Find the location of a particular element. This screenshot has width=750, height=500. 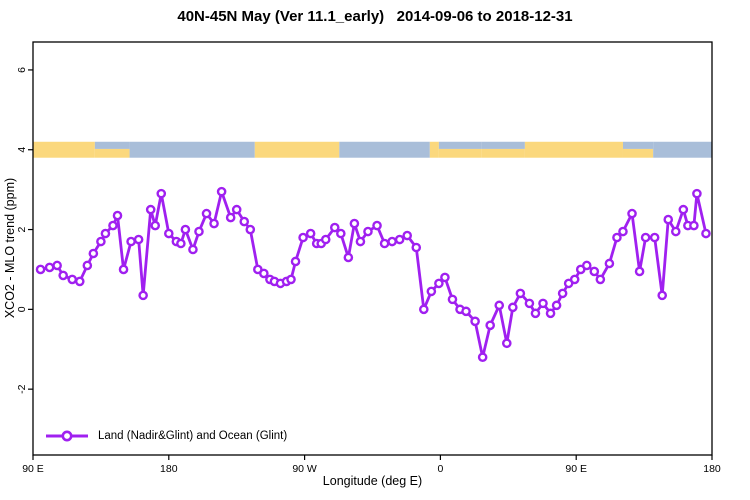

legend: Land (Nadir&Glint) and Ocean (Glint) is located at coordinates (165, 436).